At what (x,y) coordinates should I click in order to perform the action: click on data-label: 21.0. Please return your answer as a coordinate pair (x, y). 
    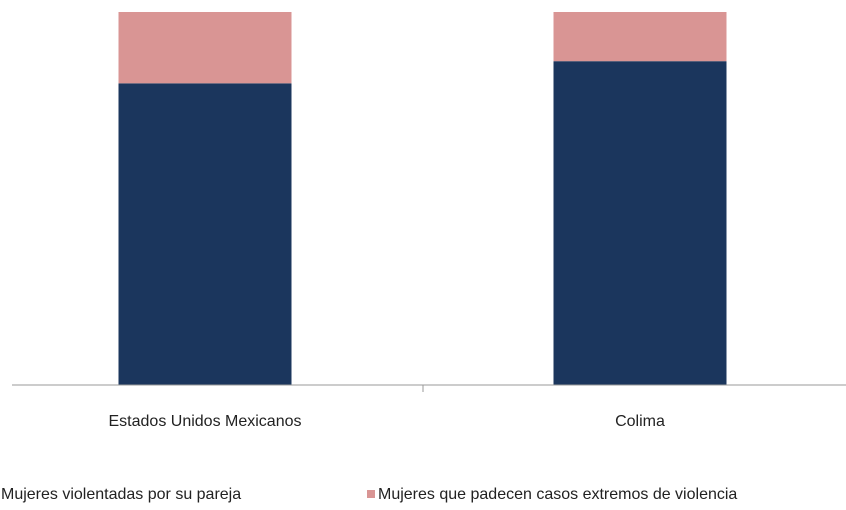
    Looking at the image, I should click on (639, 1).